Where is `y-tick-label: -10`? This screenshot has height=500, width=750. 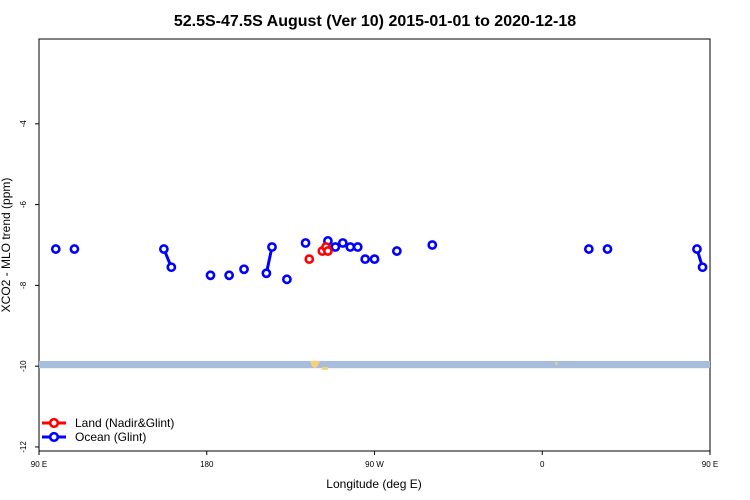
y-tick-label: -10 is located at coordinates (23, 366).